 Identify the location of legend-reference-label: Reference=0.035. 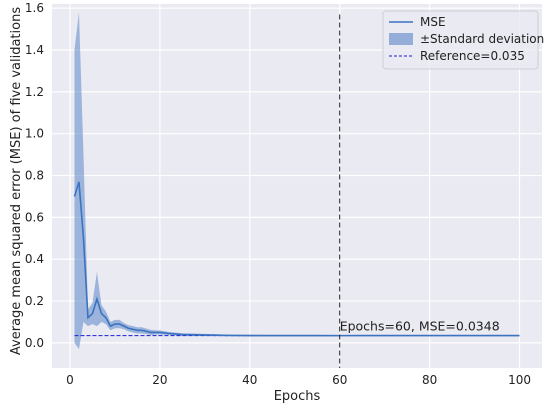
(472, 56).